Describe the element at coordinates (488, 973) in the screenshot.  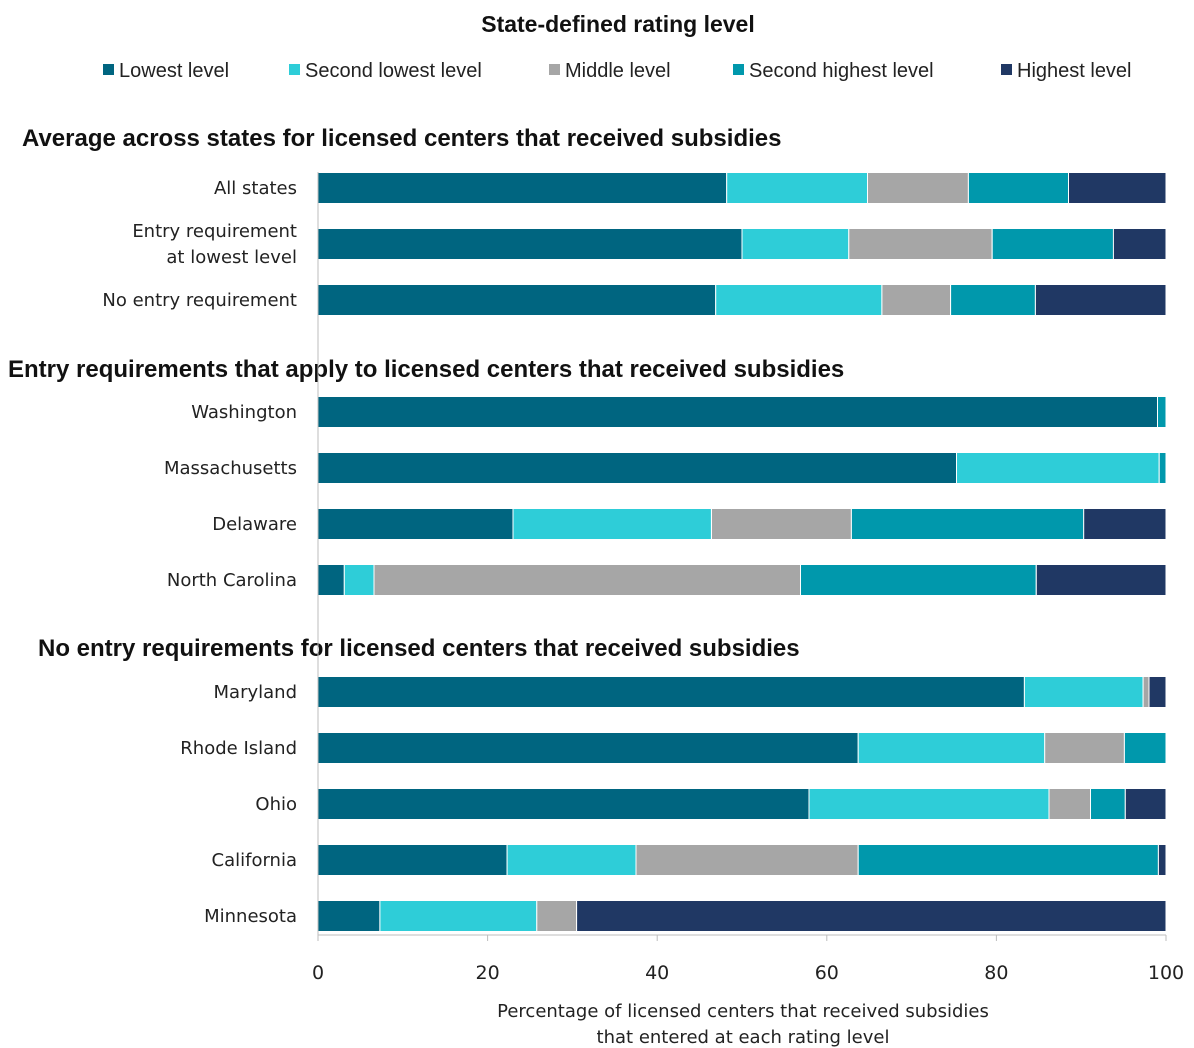
I see `x-tick-label: 20` at that location.